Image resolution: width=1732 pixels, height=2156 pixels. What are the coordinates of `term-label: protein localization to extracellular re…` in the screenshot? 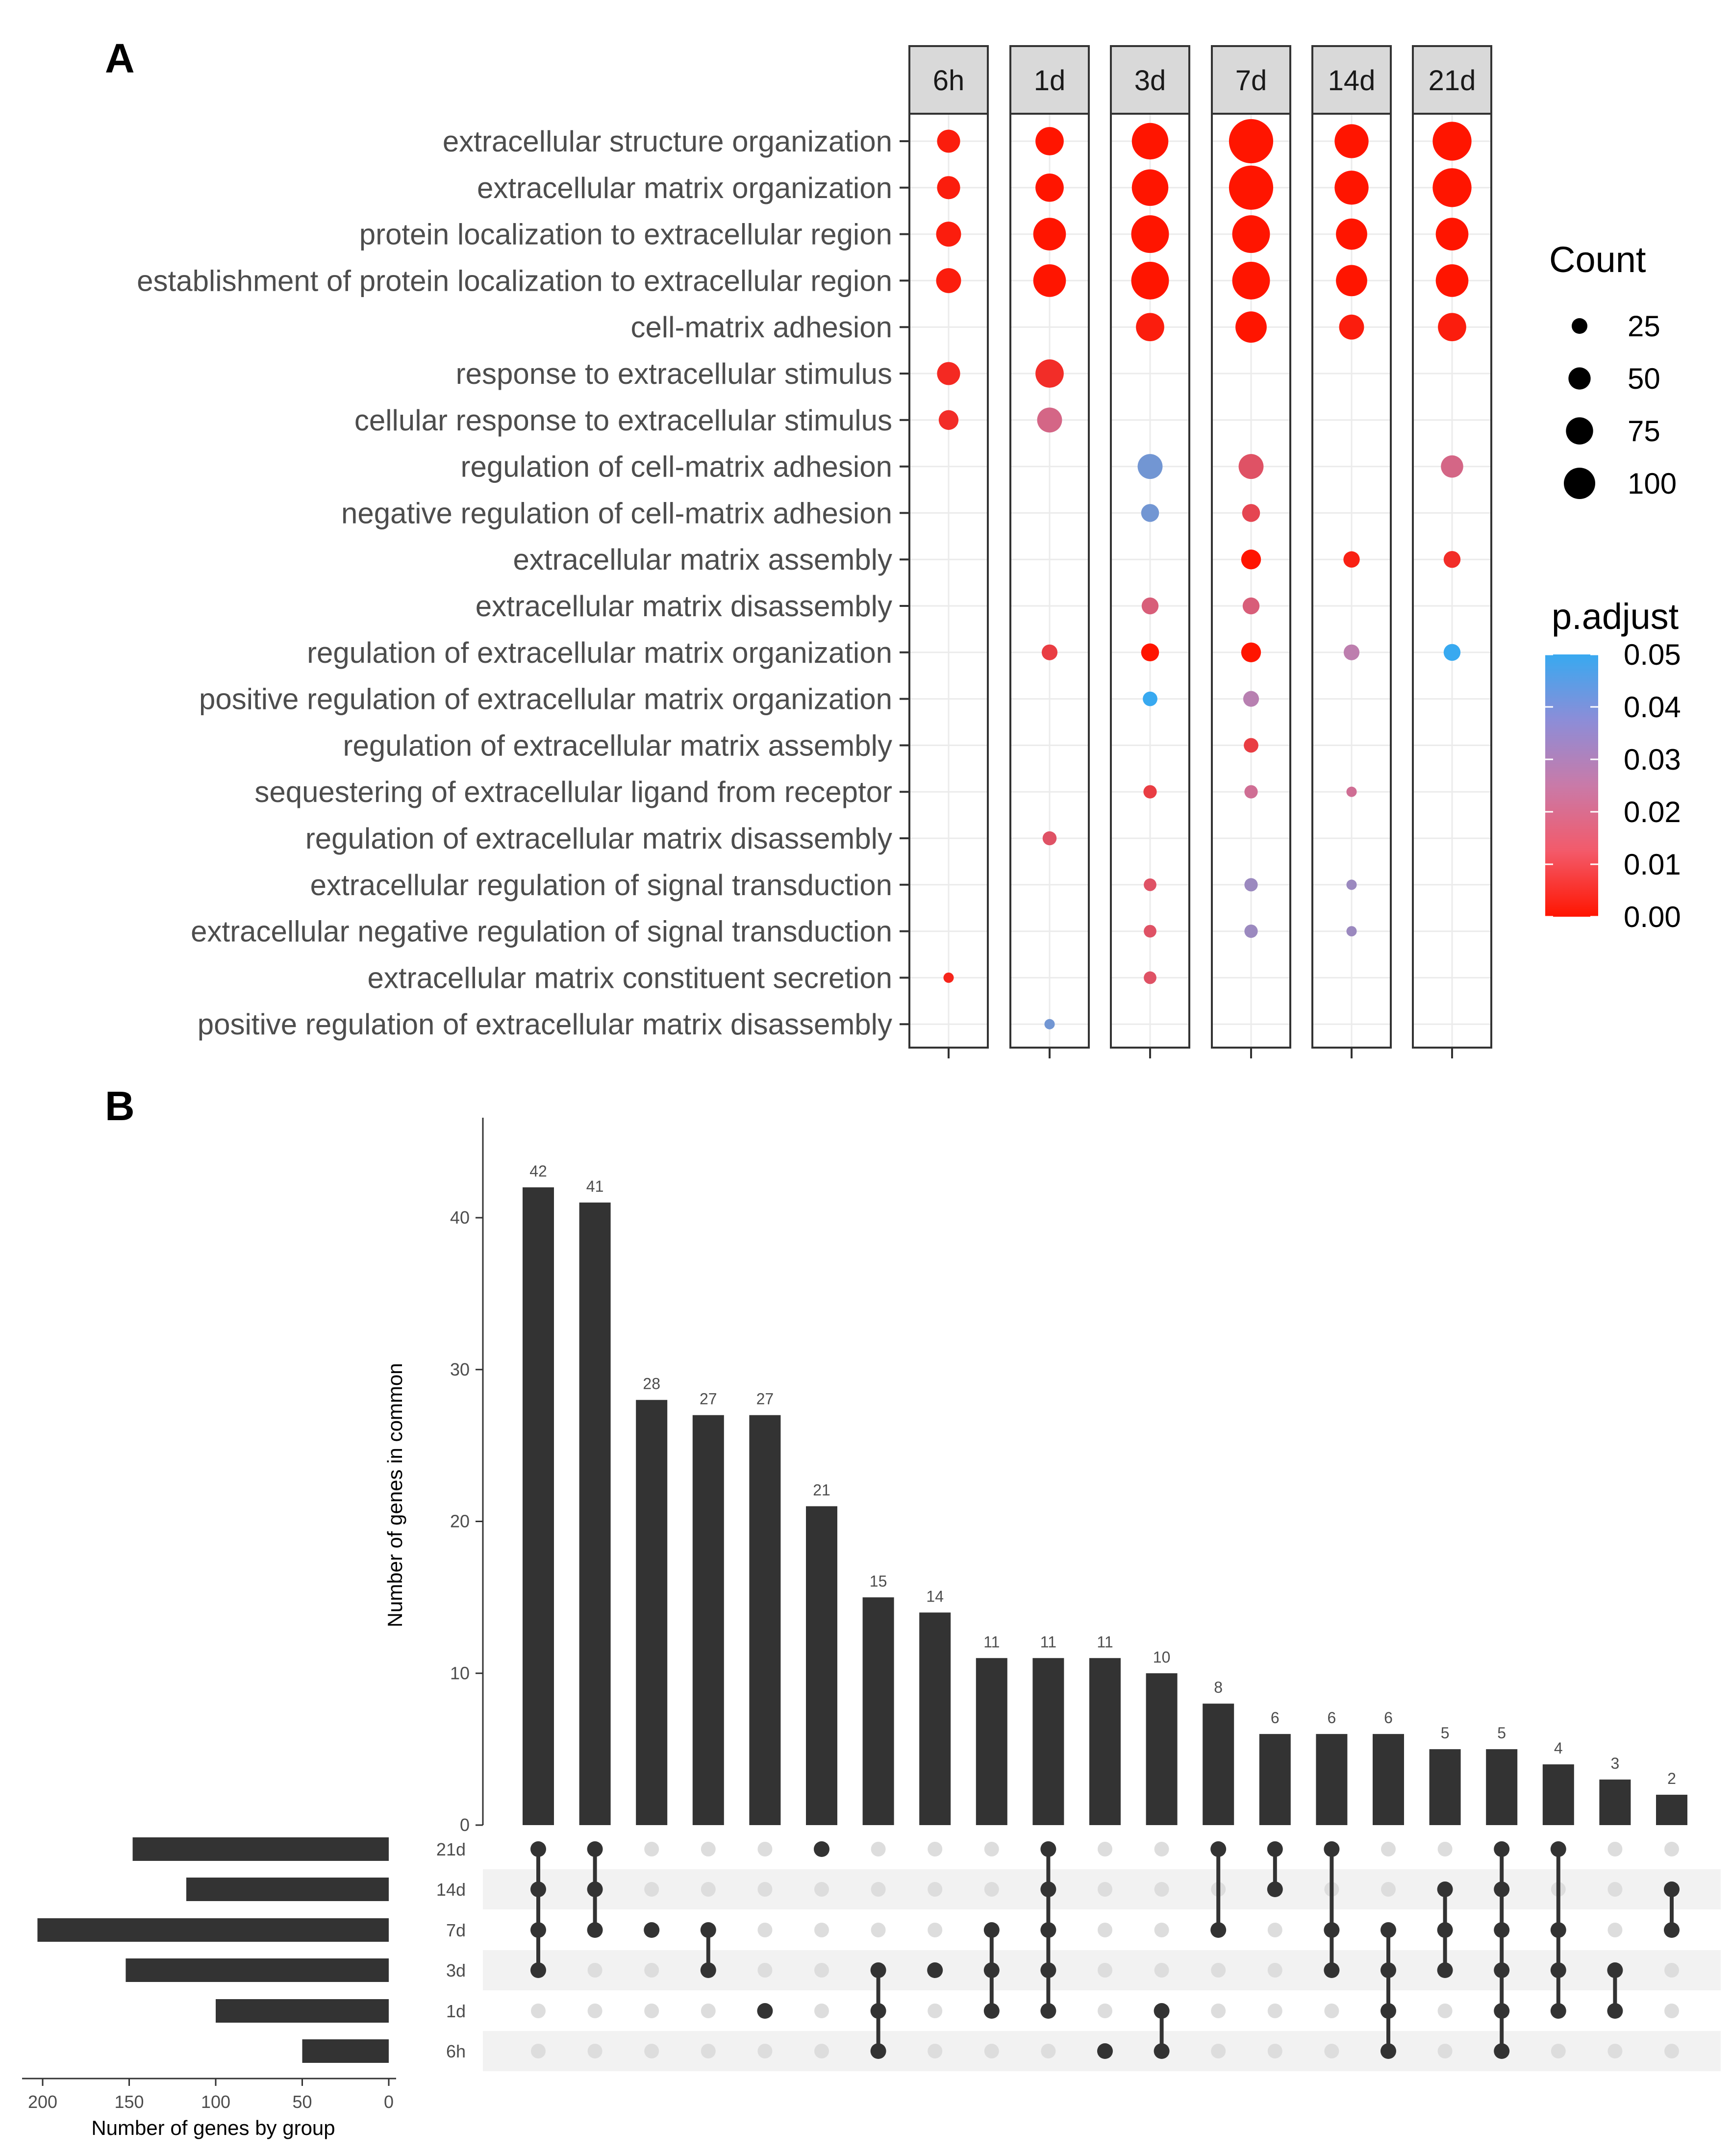 It's located at (626, 234).